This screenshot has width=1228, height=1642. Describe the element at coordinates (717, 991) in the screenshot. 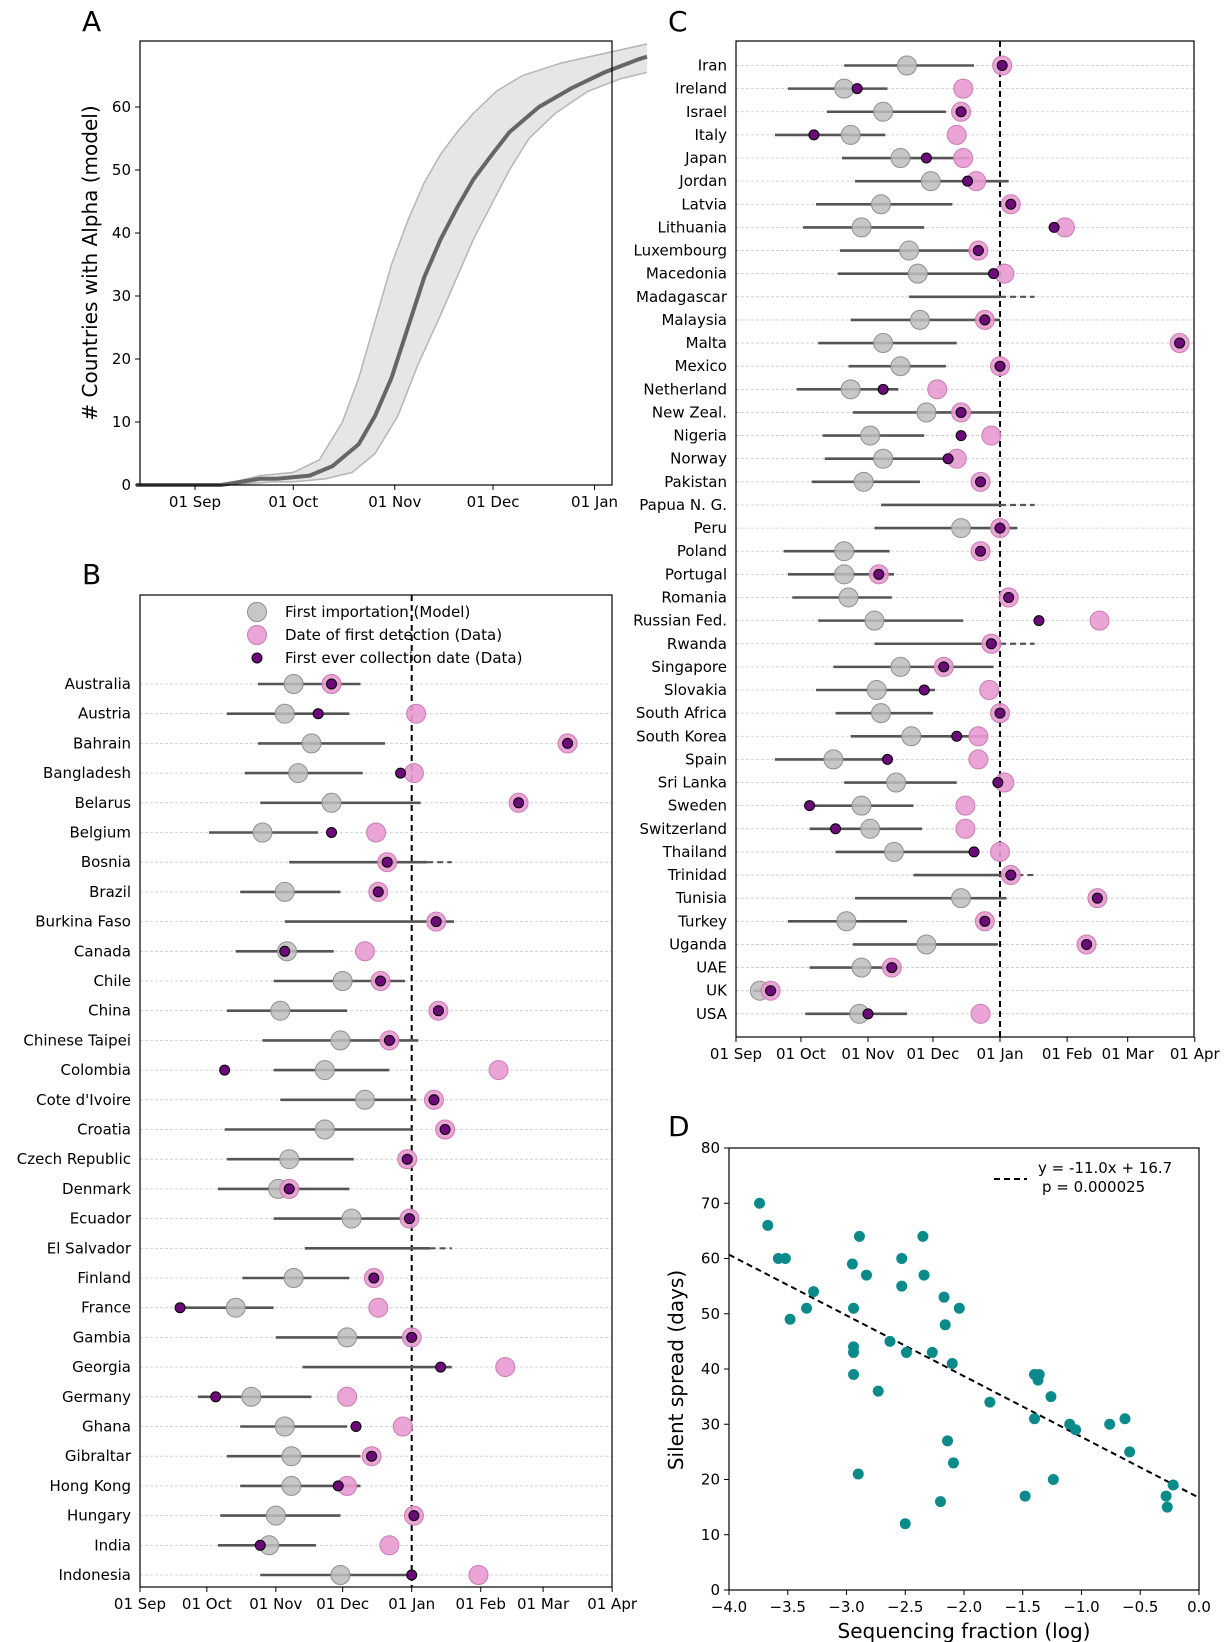

I see `country-label: UK` at that location.